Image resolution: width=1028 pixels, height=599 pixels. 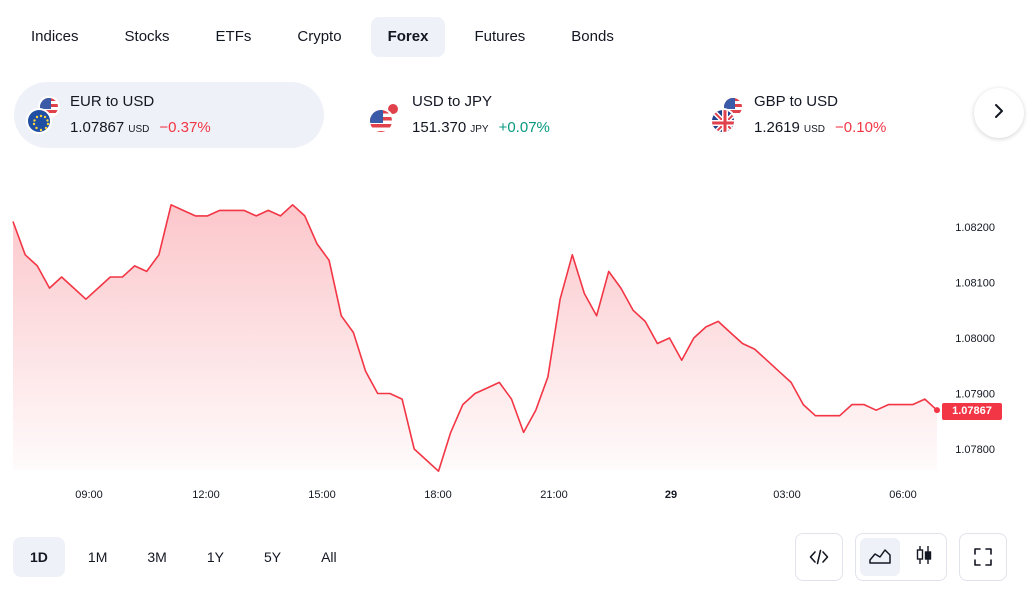 I want to click on range-3m: 3M, so click(x=157, y=557).